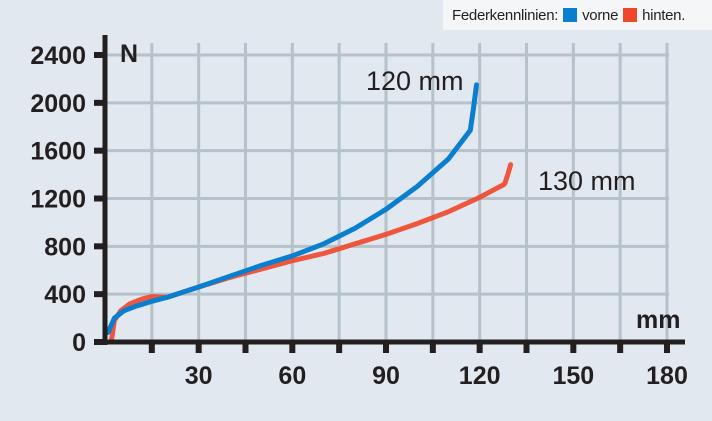 This screenshot has height=421, width=712. I want to click on x-tick-label: 90, so click(386, 376).